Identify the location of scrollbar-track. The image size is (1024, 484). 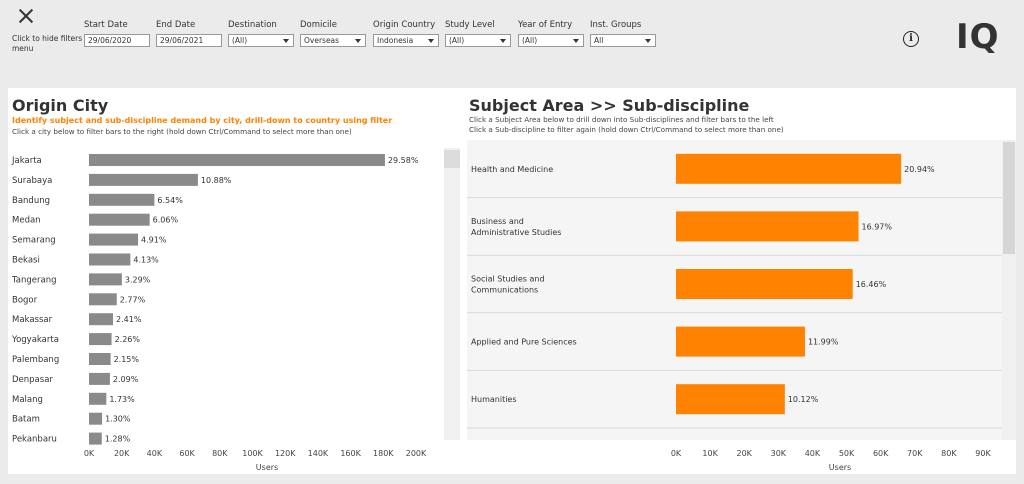
(452, 294).